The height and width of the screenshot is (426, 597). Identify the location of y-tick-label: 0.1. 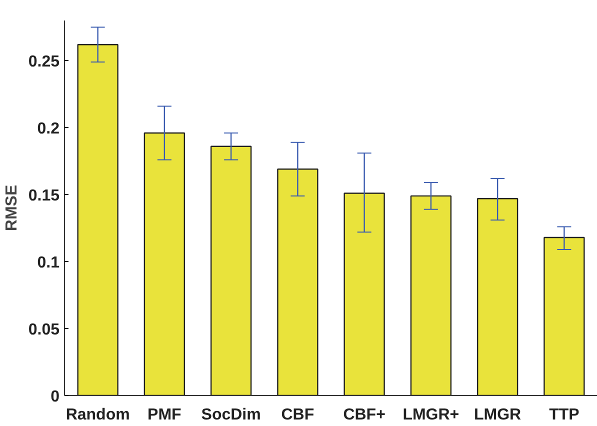
(48, 263).